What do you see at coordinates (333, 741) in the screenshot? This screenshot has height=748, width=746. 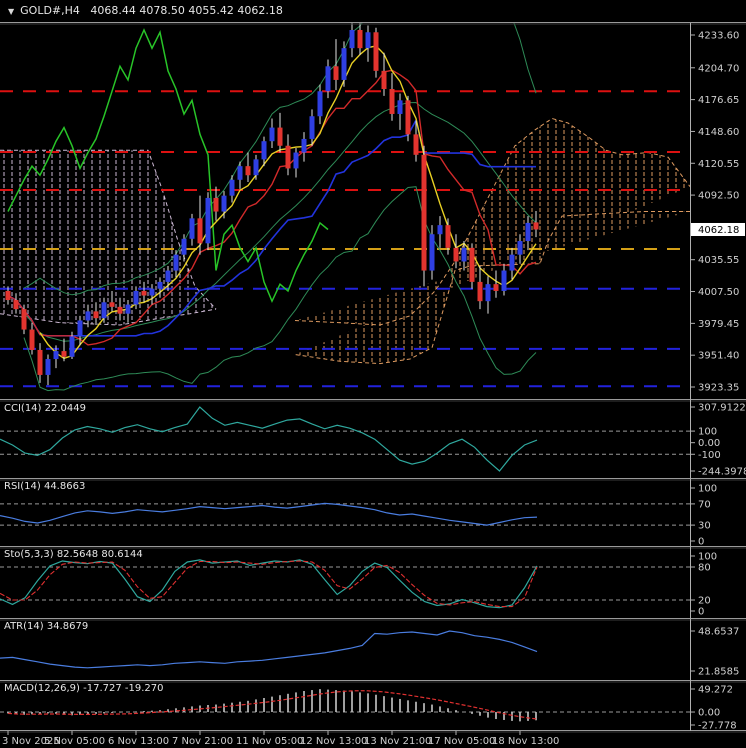 I see `time-axis-label: 12 Nov 13:00` at bounding box center [333, 741].